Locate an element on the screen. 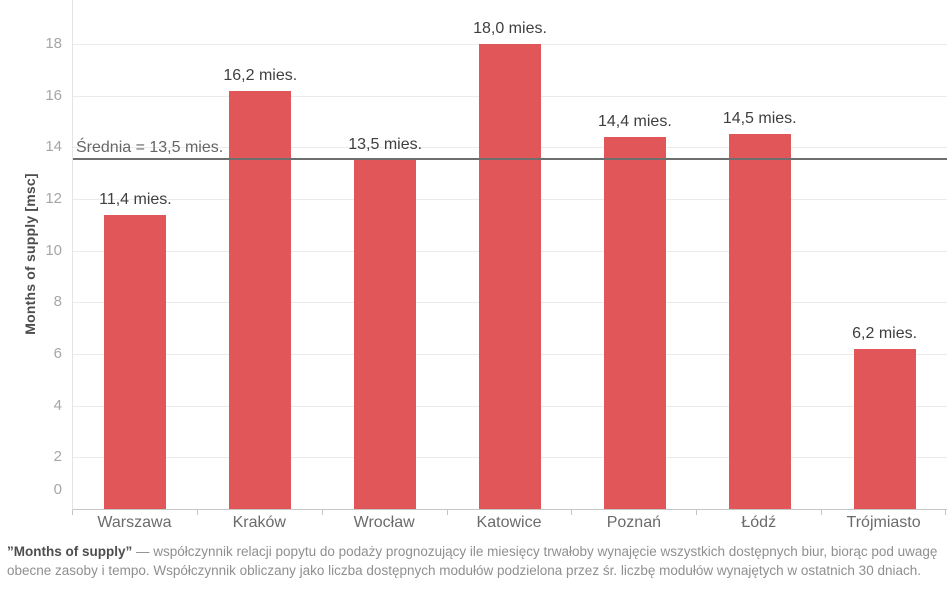 The image size is (948, 593). y-tick-label-4: 4 is located at coordinates (57, 405).